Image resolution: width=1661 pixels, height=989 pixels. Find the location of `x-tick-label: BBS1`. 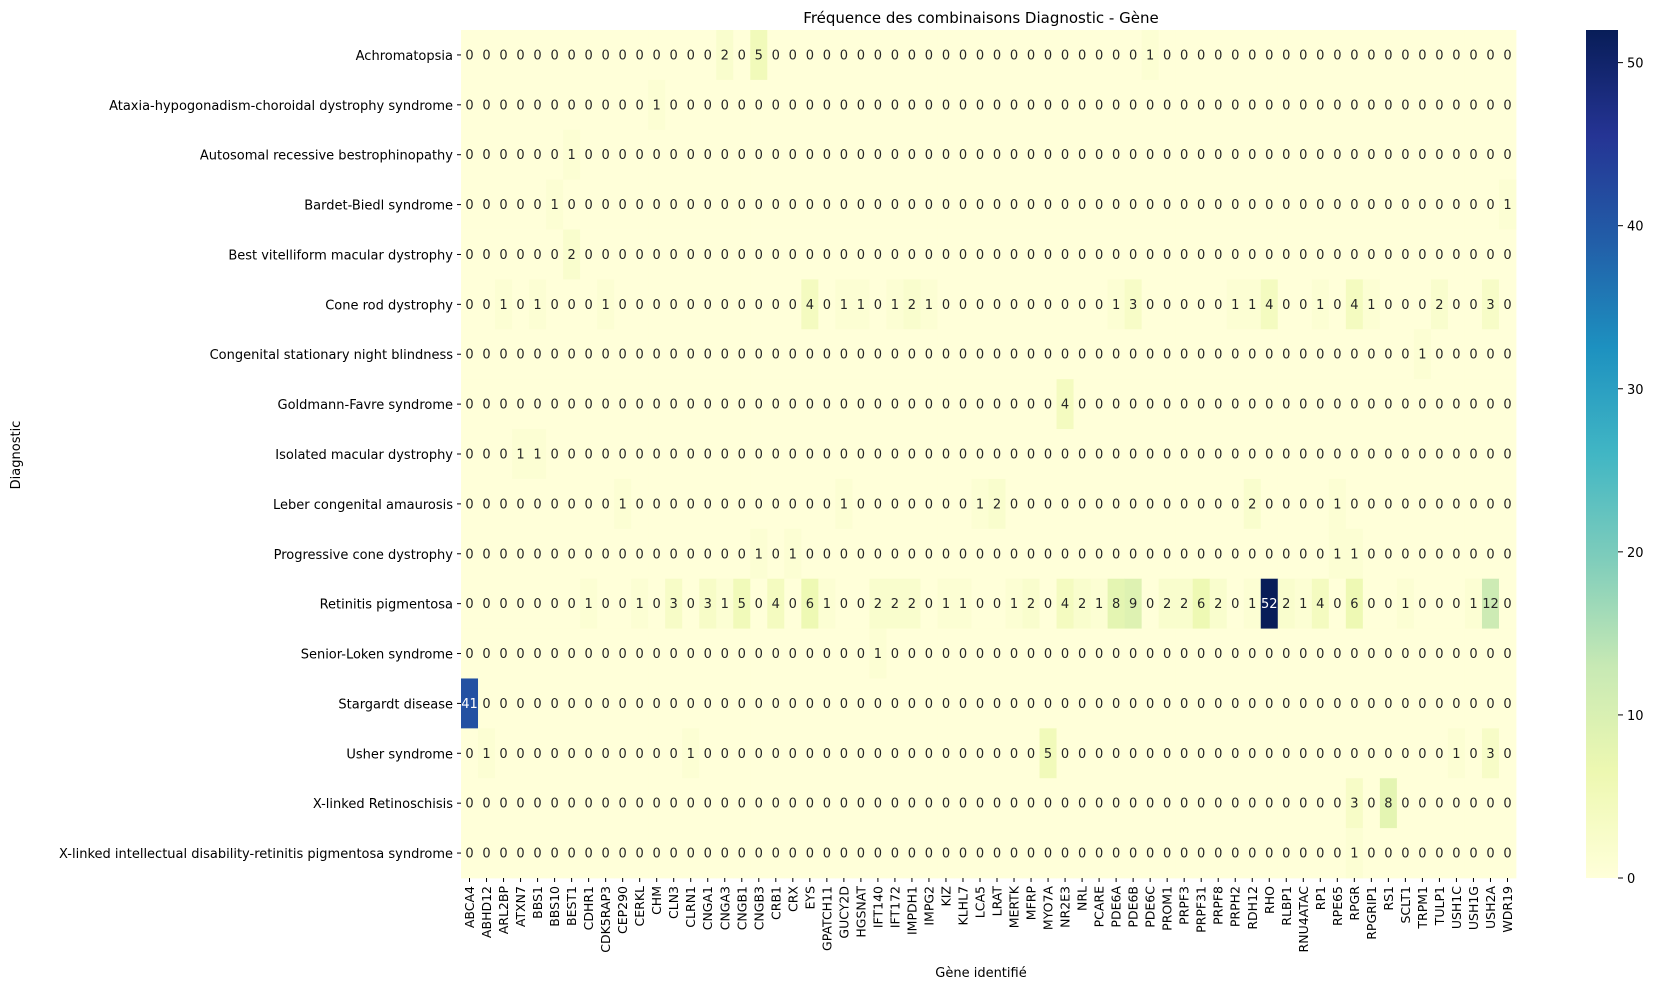

x-tick-label: BBS1 is located at coordinates (537, 902).